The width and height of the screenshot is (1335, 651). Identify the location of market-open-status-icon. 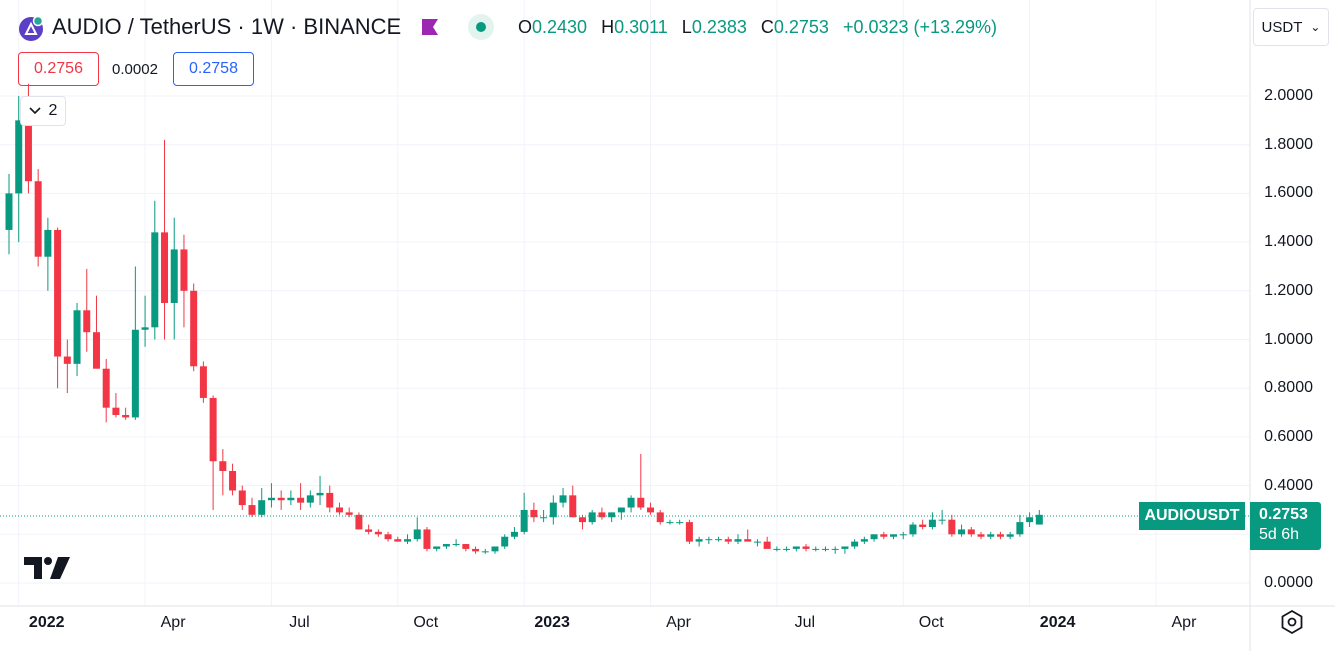
(481, 27).